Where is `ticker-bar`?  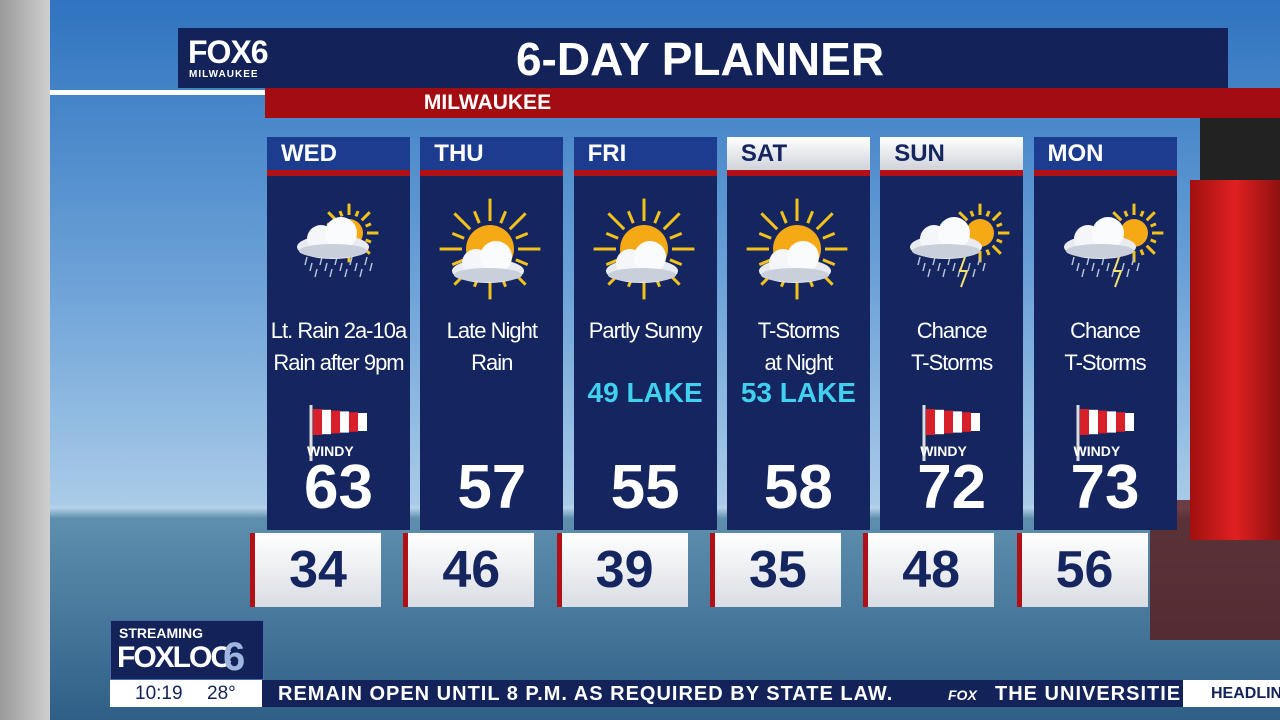 ticker-bar is located at coordinates (695, 693).